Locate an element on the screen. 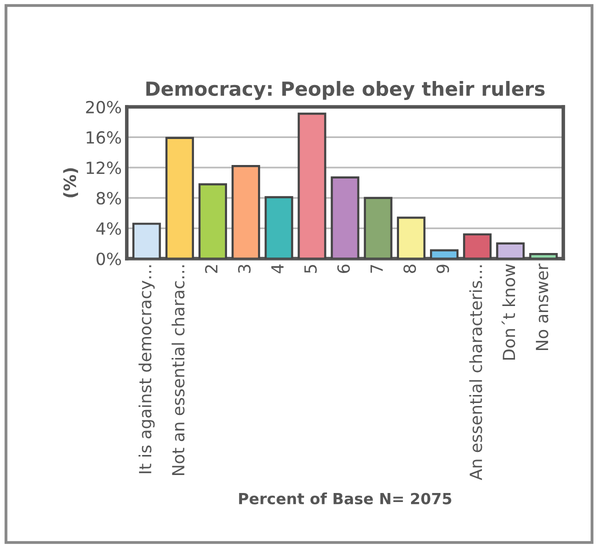 Image resolution: width=598 pixels, height=548 pixels. x-tick-label: 4 is located at coordinates (277, 269).